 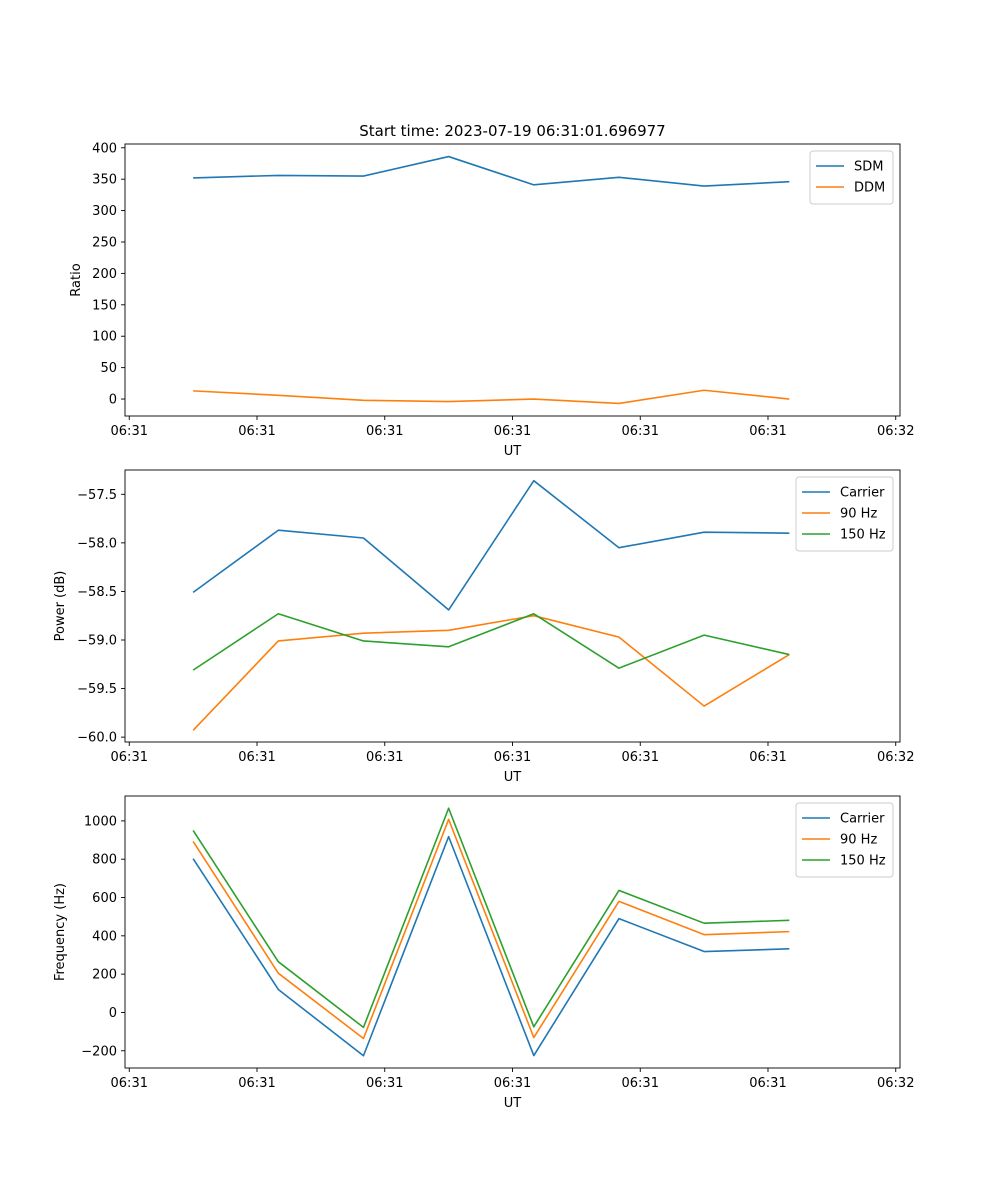 I want to click on y-axis-label: Ratio, so click(x=76, y=279).